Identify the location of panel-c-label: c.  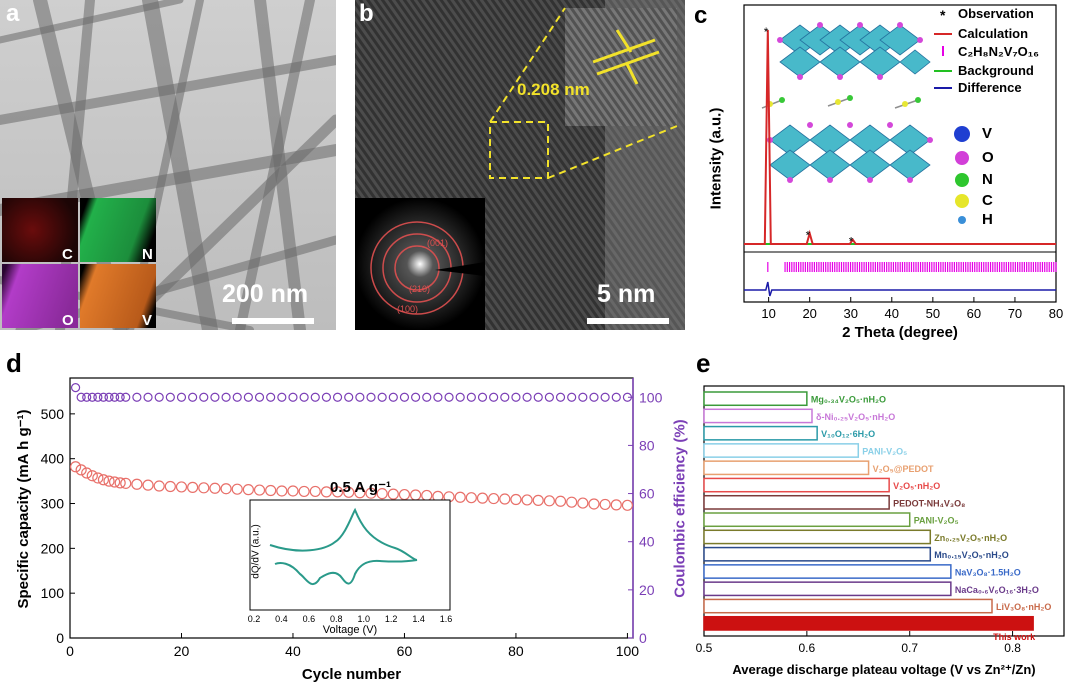
(701, 15).